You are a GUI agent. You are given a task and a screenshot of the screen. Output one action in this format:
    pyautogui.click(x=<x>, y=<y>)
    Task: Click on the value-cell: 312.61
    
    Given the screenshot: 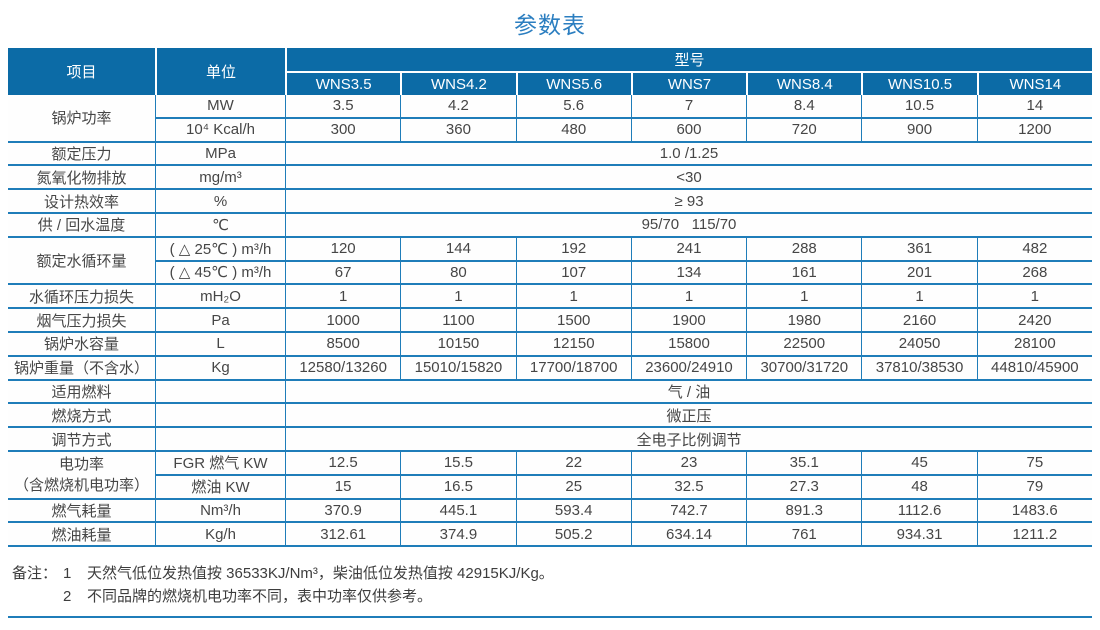 What is the action you would take?
    pyautogui.click(x=343, y=535)
    